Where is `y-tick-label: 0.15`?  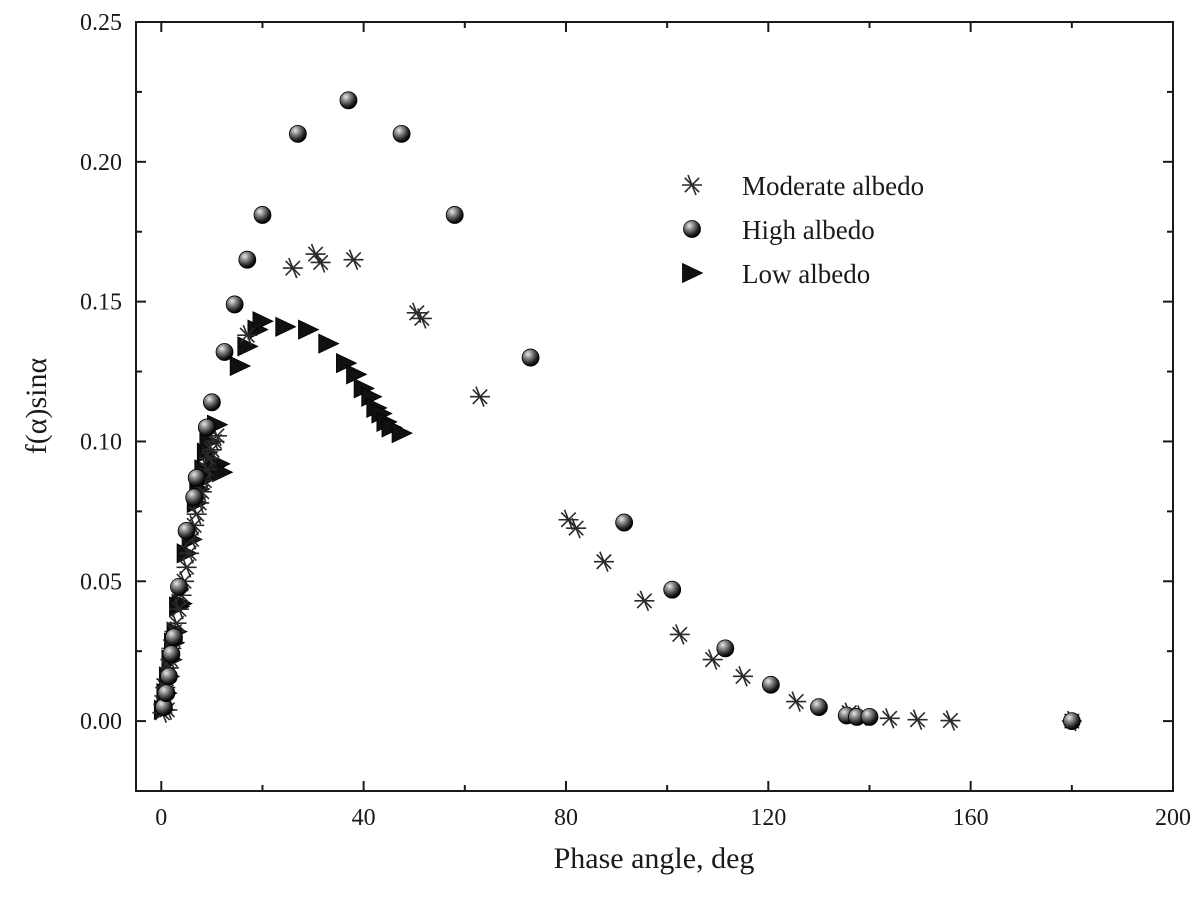 y-tick-label: 0.15 is located at coordinates (101, 303).